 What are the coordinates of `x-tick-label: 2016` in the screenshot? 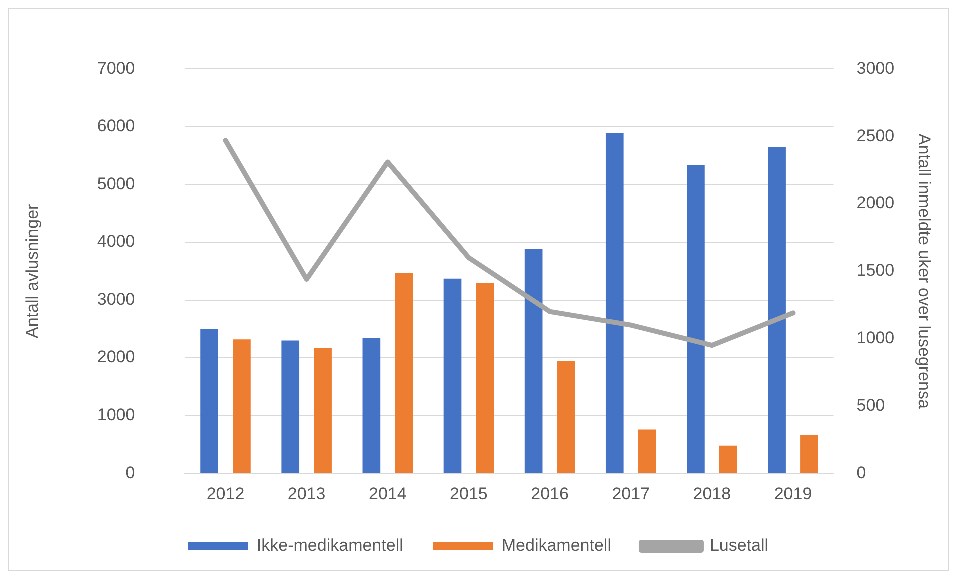 It's located at (550, 494).